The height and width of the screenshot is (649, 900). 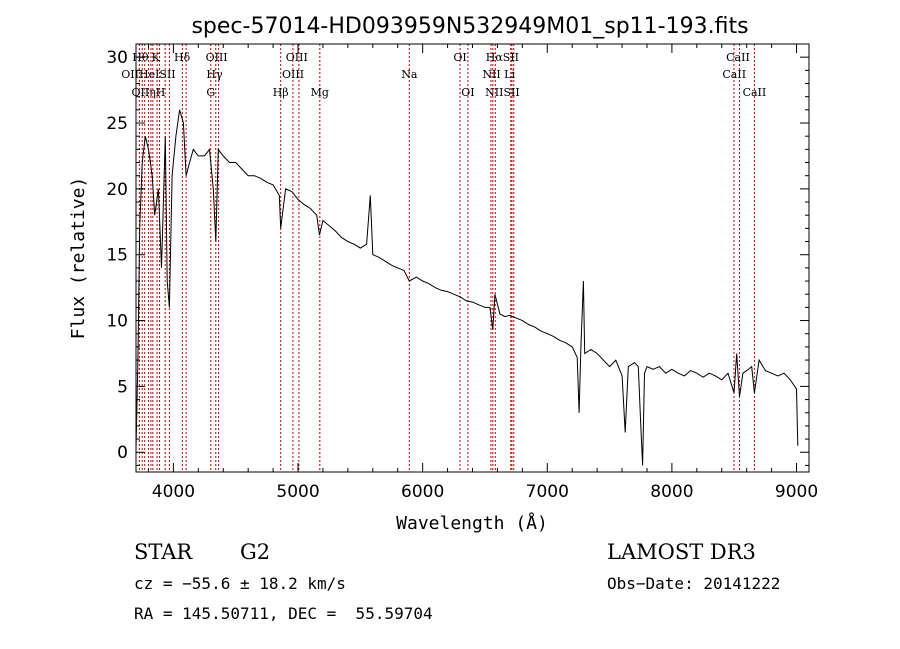 What do you see at coordinates (117, 256) in the screenshot?
I see `y-tick-label-3: 15` at bounding box center [117, 256].